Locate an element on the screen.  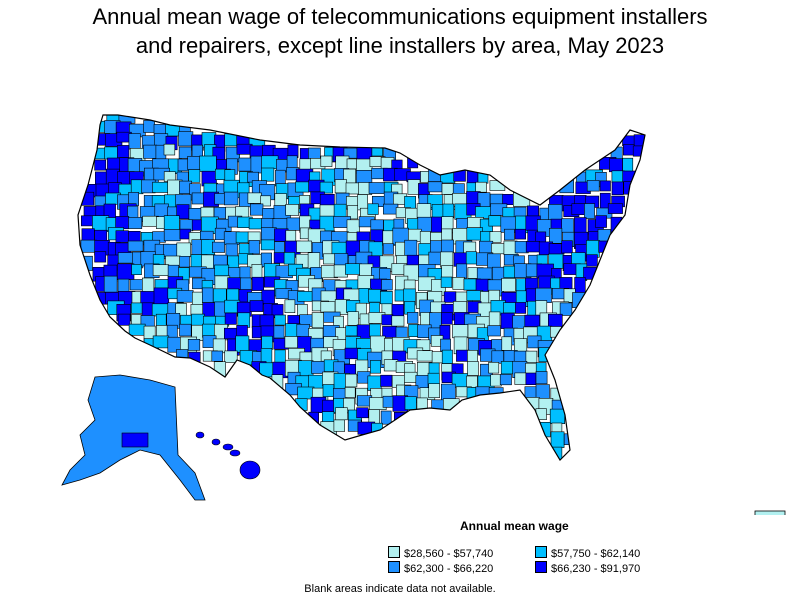
hawaii-map is located at coordinates (228, 455).